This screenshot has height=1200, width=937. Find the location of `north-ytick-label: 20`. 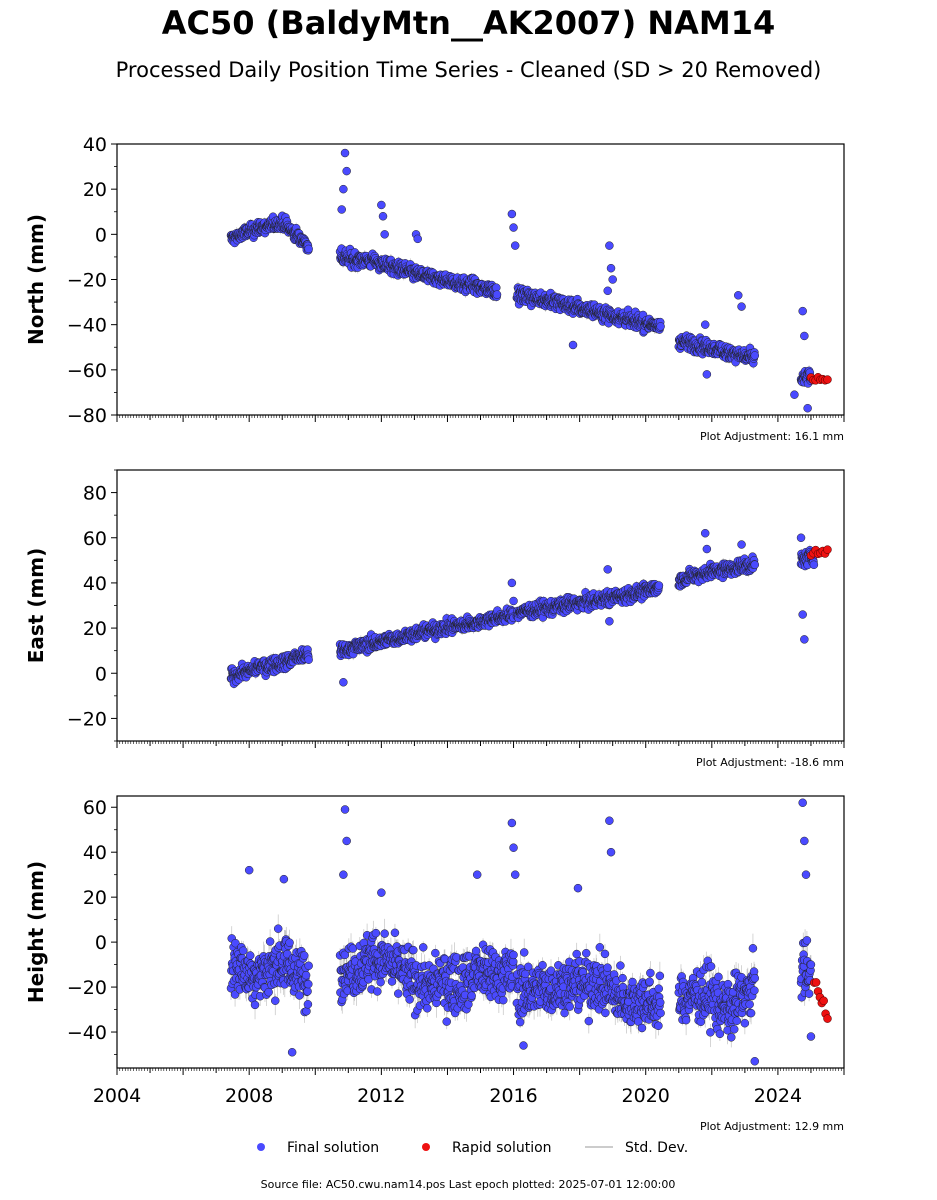

north-ytick-label: 20 is located at coordinates (95, 190).